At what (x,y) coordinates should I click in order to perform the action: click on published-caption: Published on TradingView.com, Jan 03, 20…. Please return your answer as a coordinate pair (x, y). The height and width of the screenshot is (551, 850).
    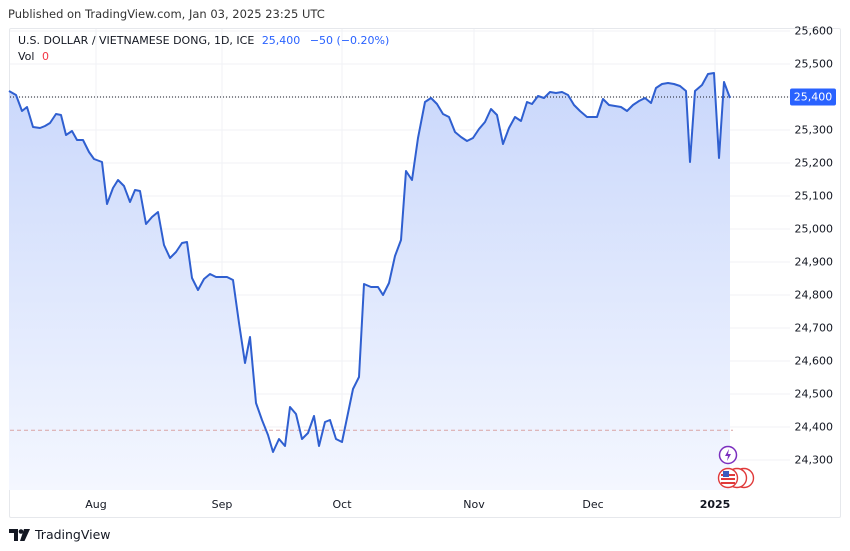
    Looking at the image, I should click on (166, 14).